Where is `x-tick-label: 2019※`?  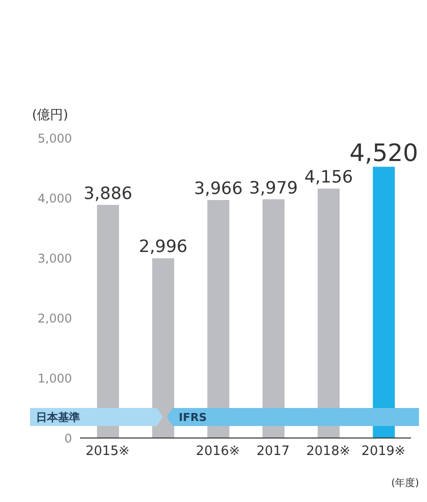
x-tick-label: 2019※ is located at coordinates (383, 452).